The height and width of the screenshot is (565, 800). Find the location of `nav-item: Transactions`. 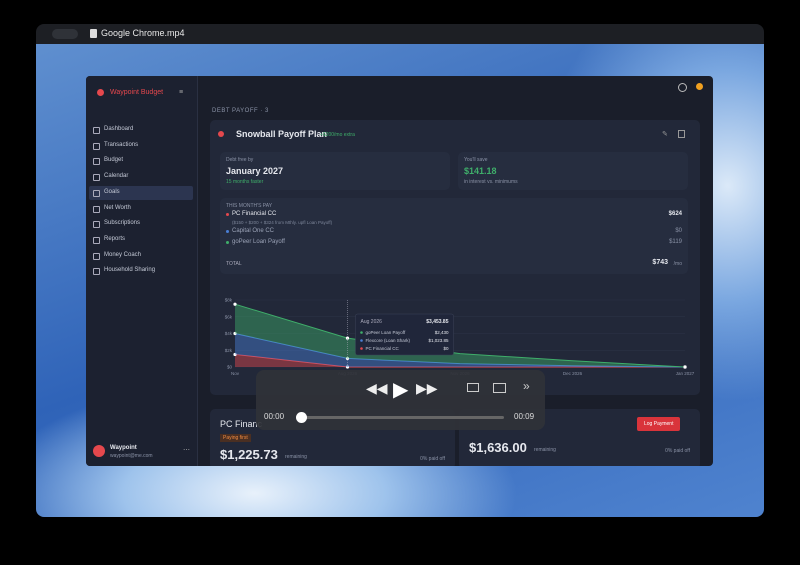

nav-item: Transactions is located at coordinates (121, 144).